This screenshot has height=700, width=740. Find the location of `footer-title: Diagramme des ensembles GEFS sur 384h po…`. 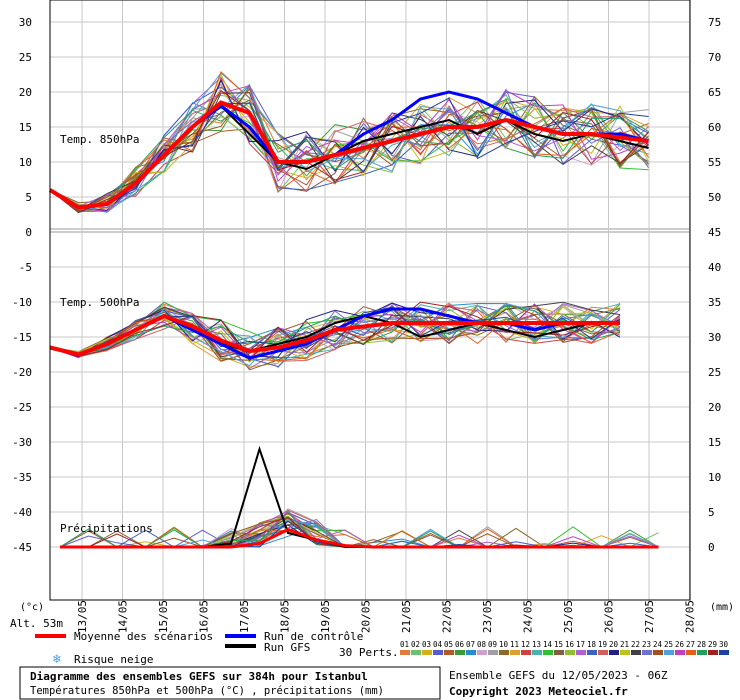

footer-title: Diagramme des ensembles GEFS sur 384h po… is located at coordinates (199, 676).